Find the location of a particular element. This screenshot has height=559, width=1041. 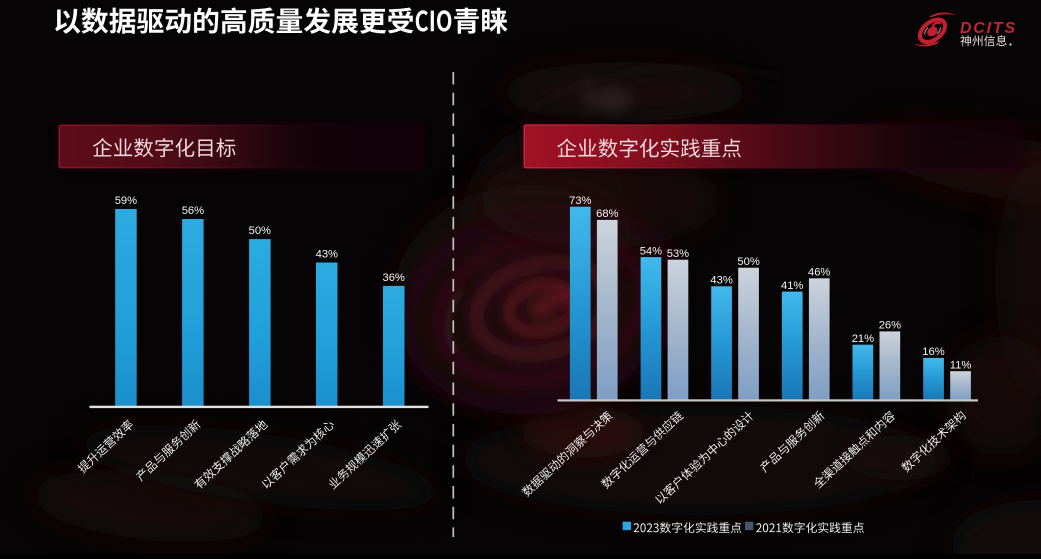

svg-text: DCITS is located at coordinates (988, 28).